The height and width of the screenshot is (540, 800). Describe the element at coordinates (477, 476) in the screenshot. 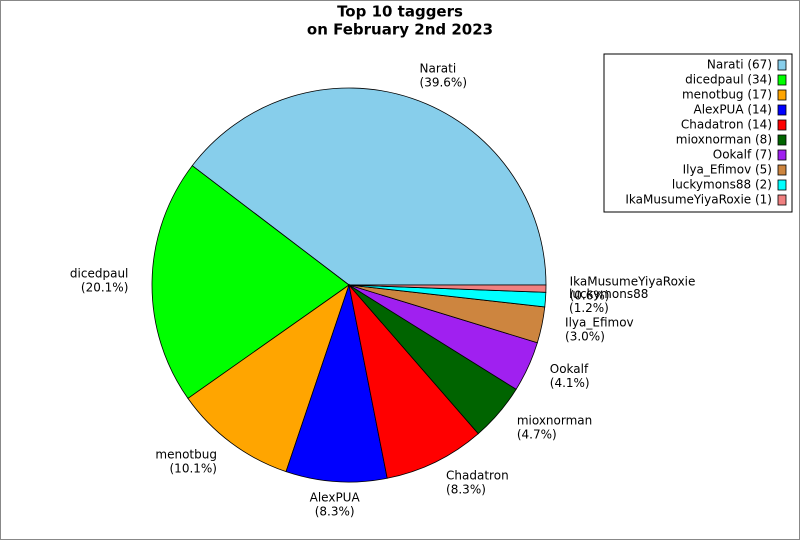

I see `slice-label: Chadatron` at that location.